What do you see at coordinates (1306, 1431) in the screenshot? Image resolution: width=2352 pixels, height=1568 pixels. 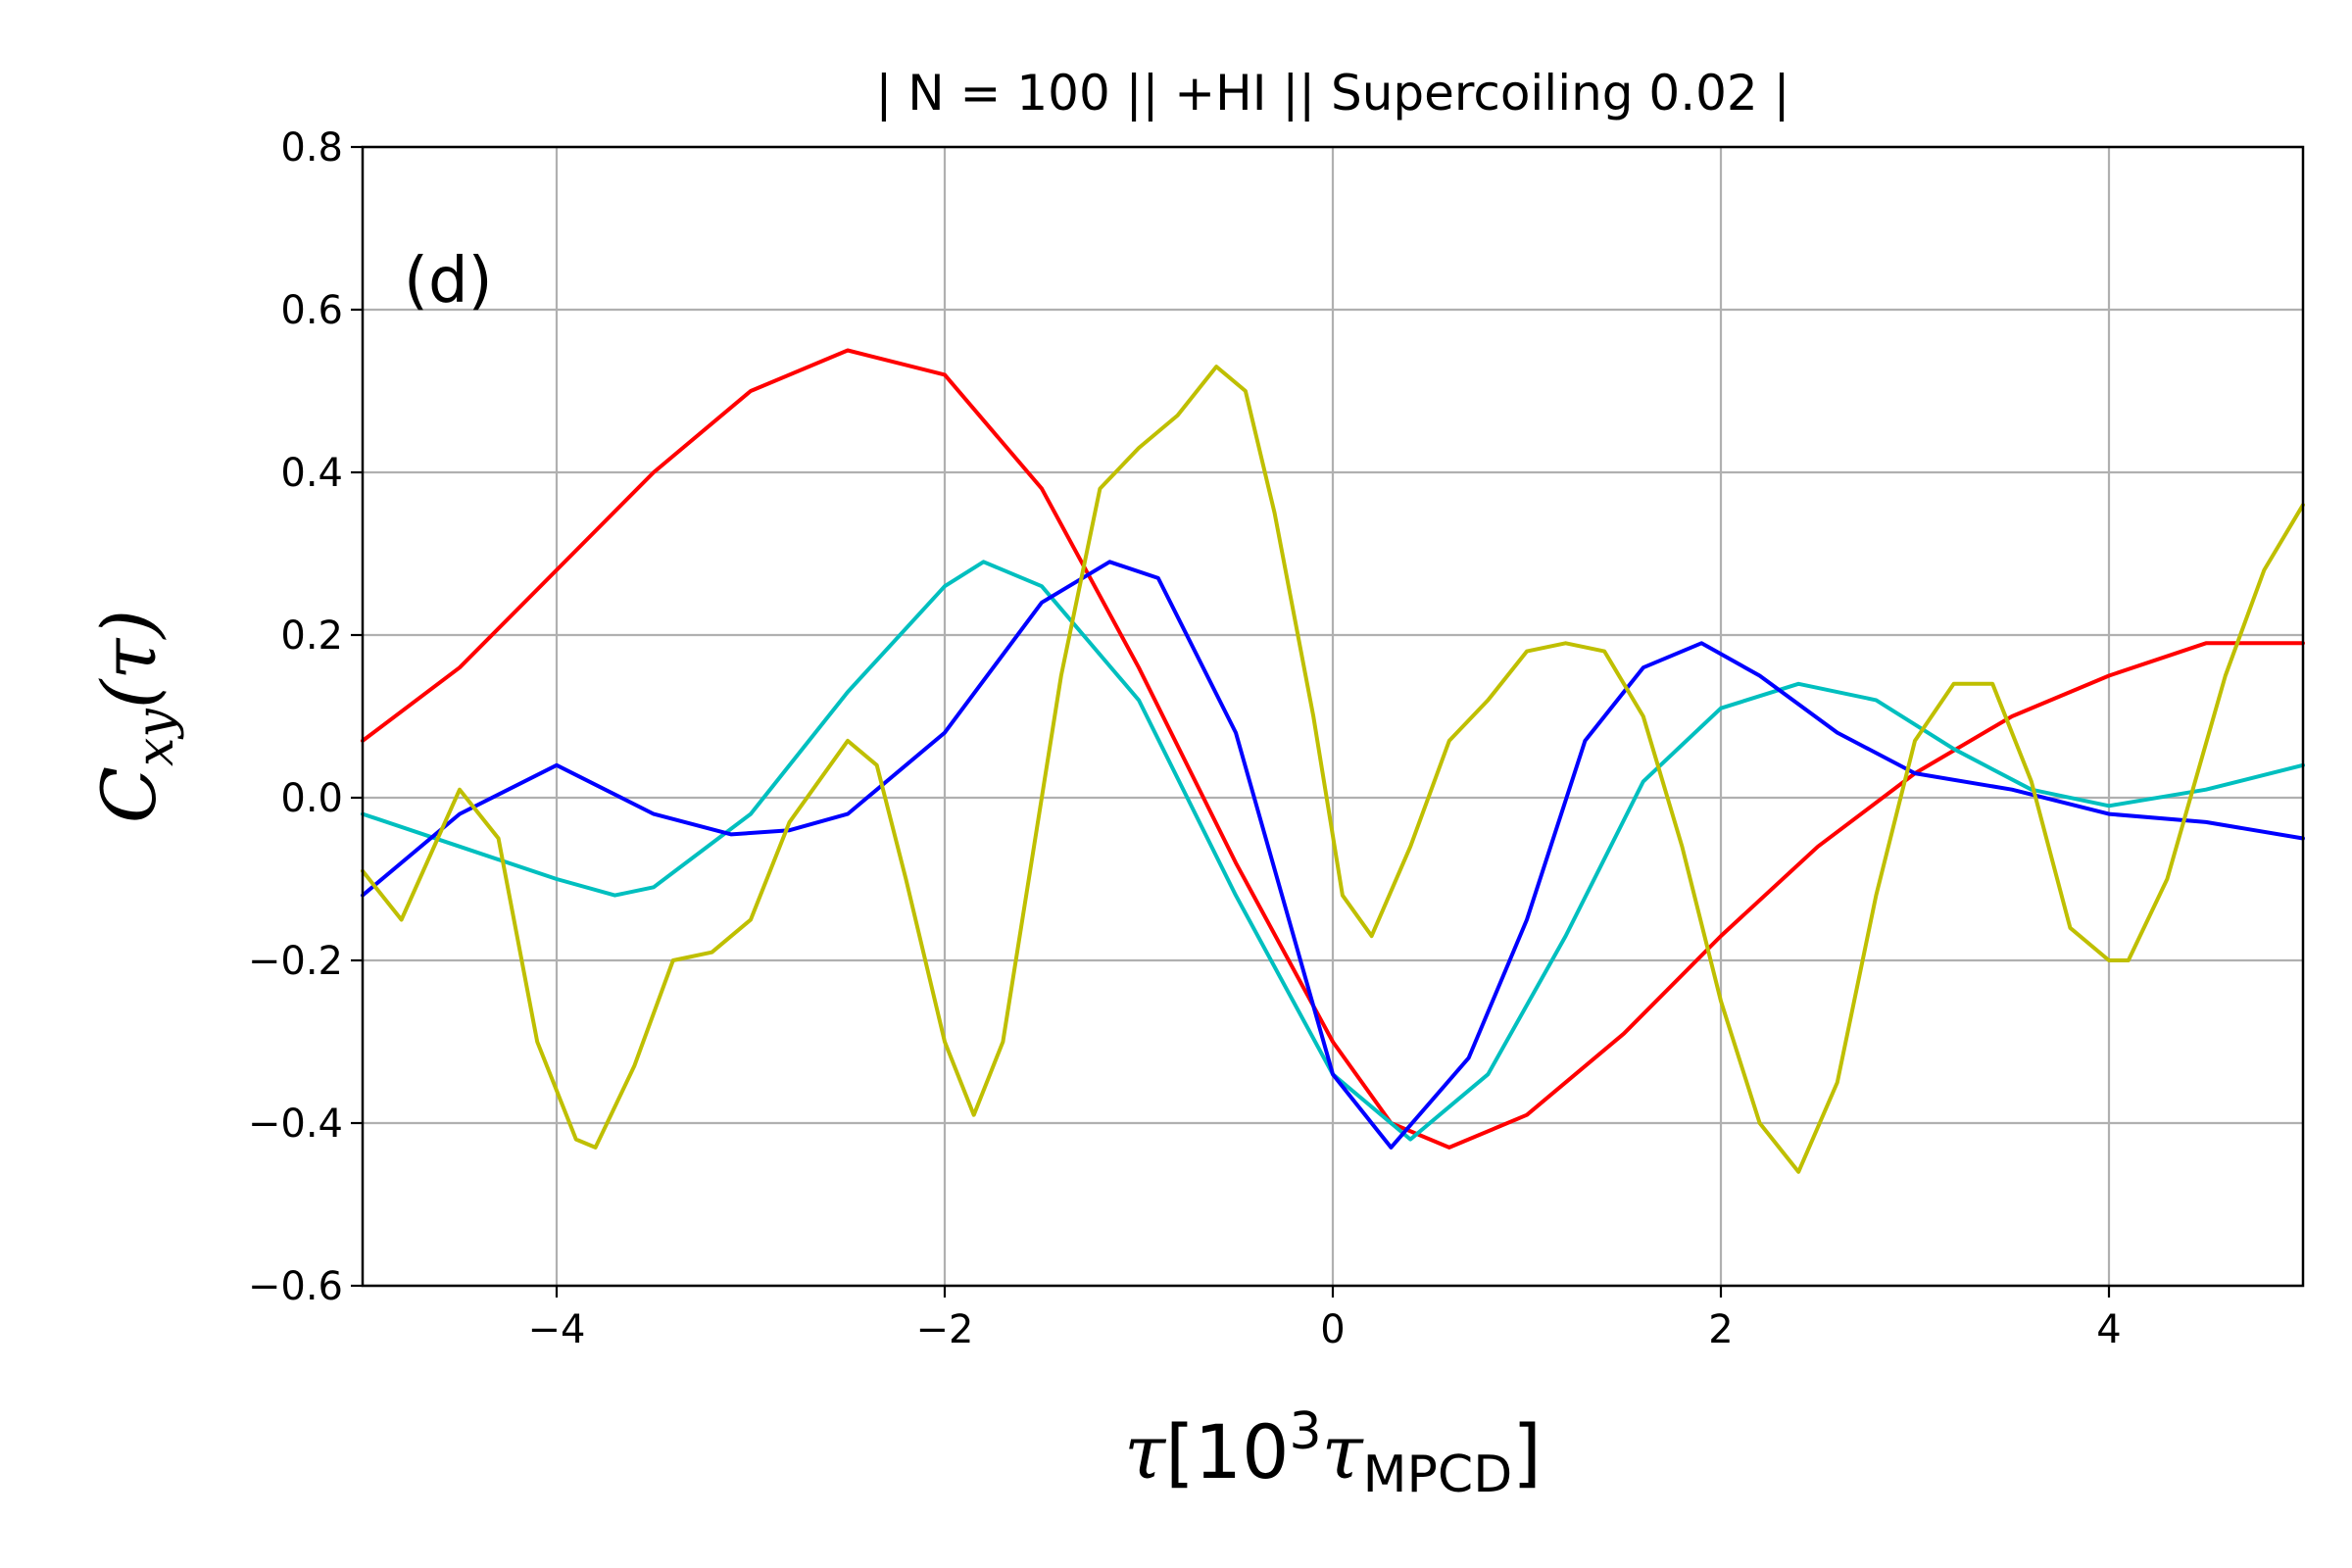 I see `x-axis-label-sup: 3` at bounding box center [1306, 1431].